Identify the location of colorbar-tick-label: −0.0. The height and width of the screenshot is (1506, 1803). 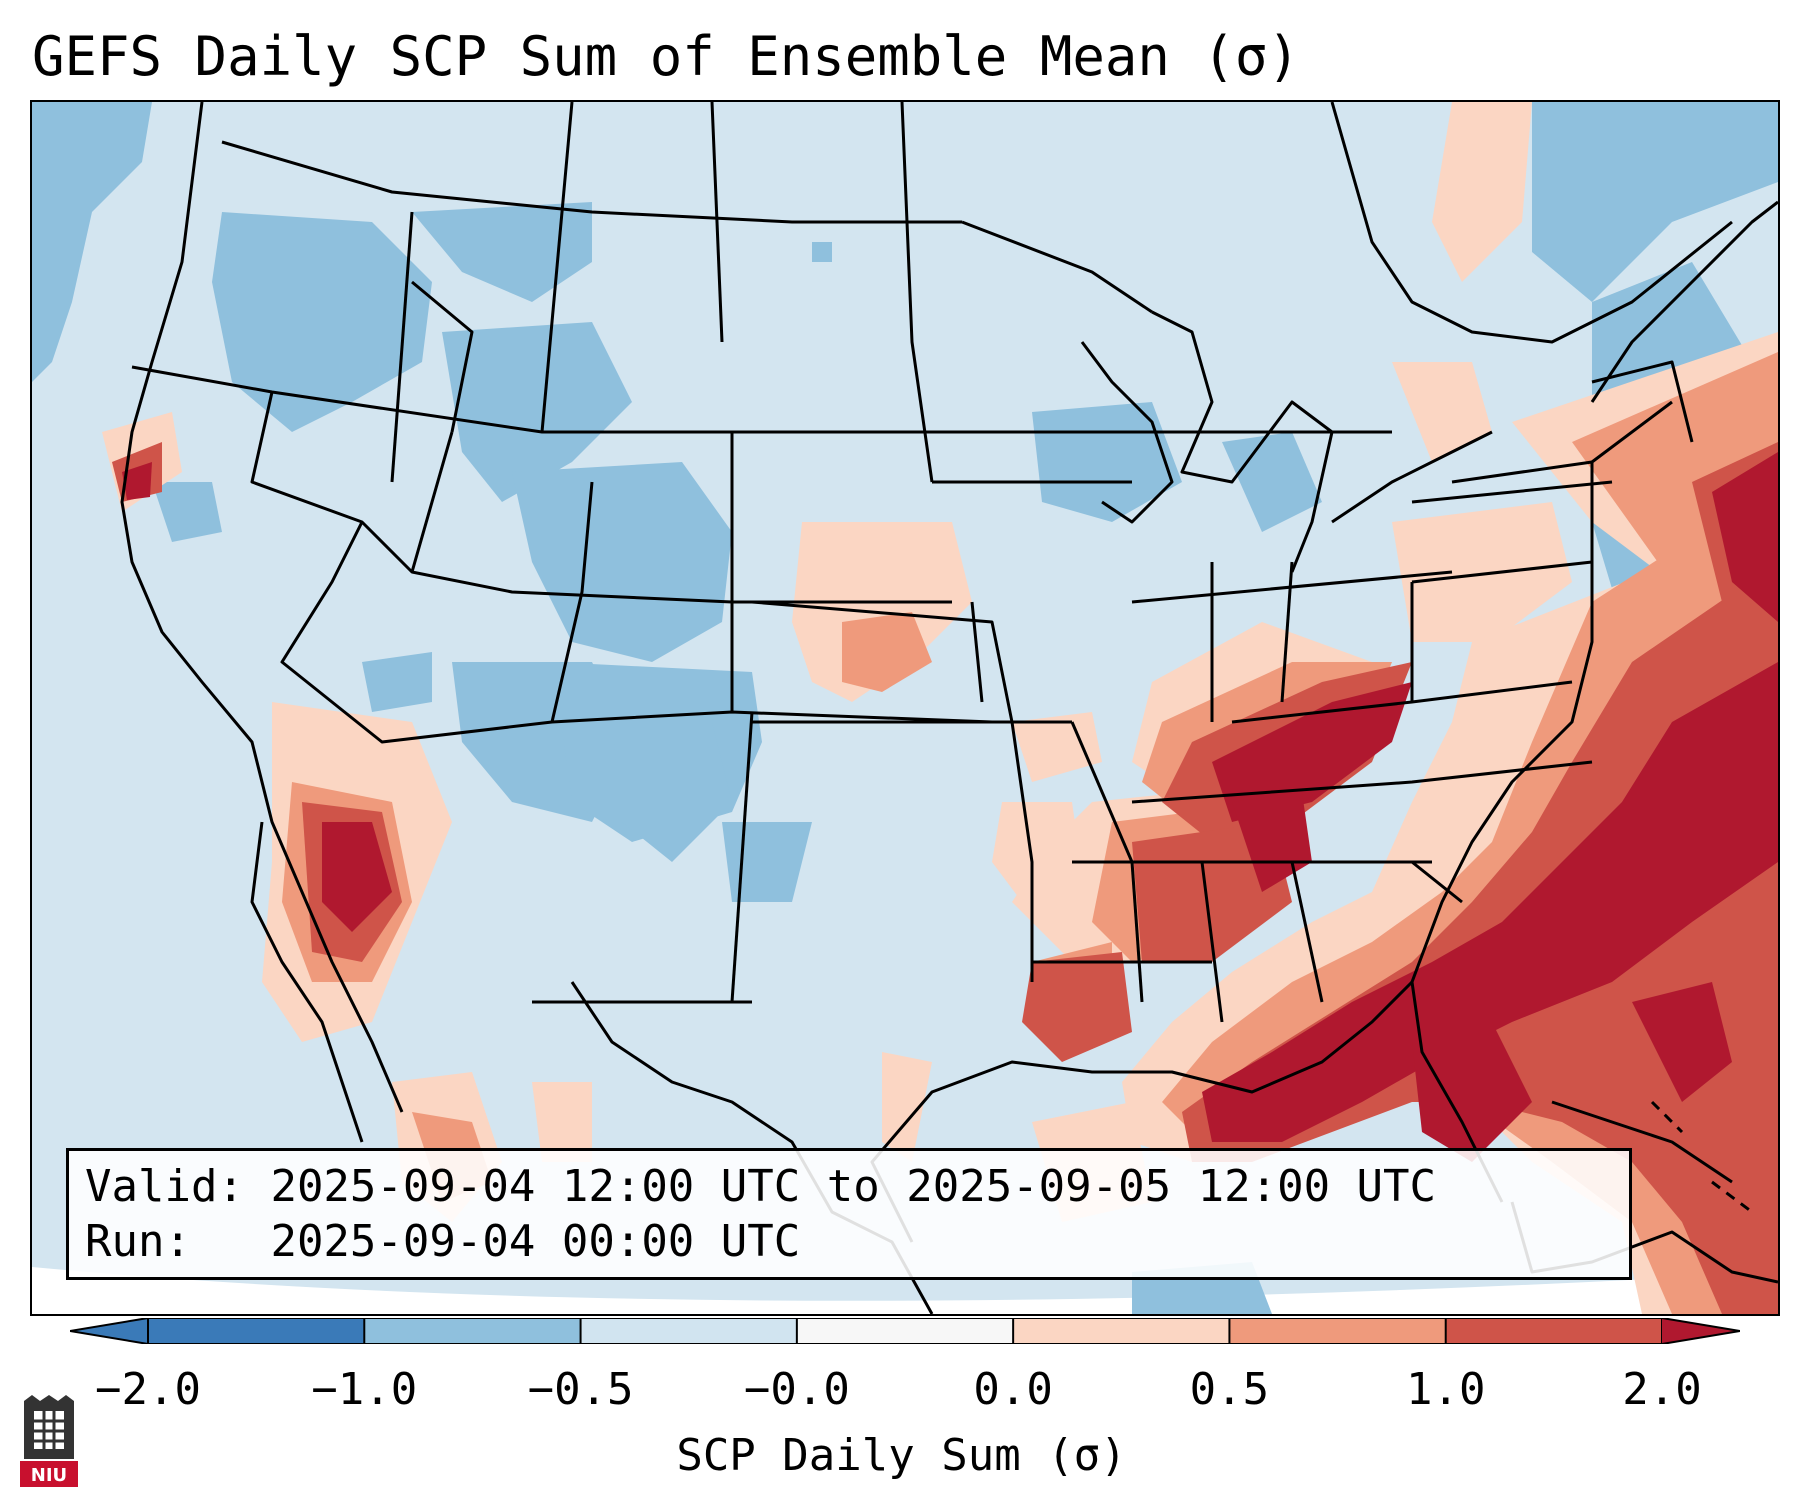
(796, 1389).